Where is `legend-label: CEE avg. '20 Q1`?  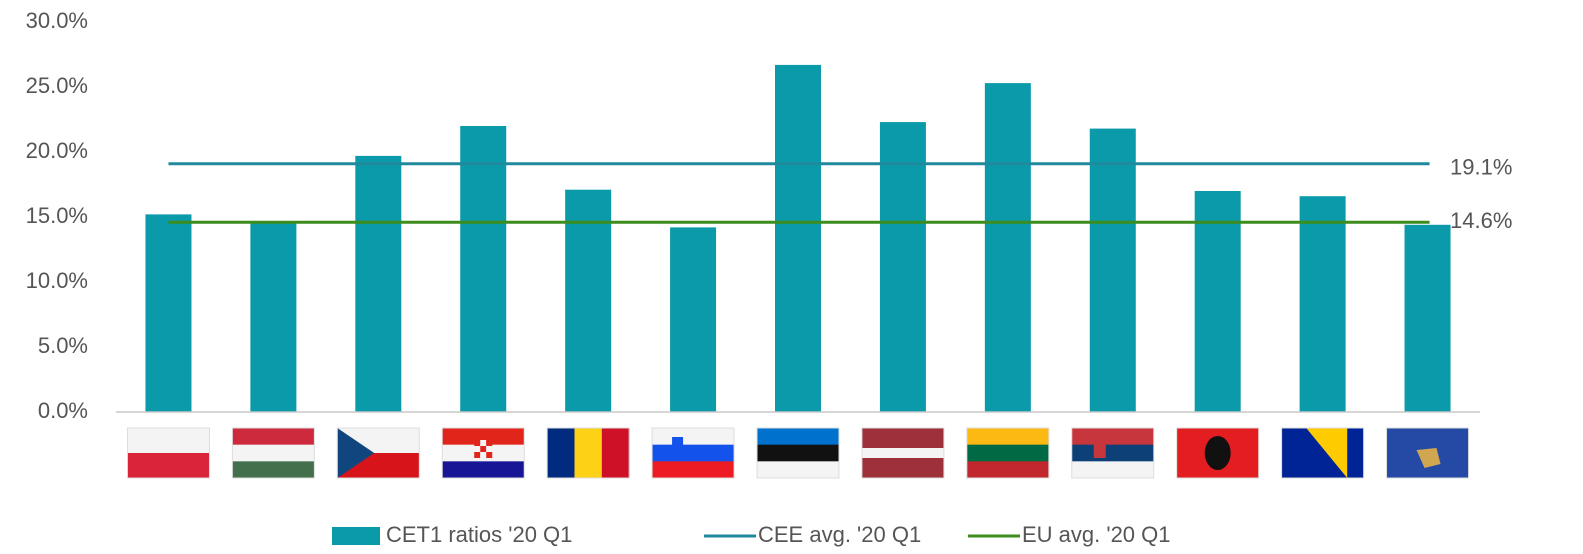 legend-label: CEE avg. '20 Q1 is located at coordinates (839, 534).